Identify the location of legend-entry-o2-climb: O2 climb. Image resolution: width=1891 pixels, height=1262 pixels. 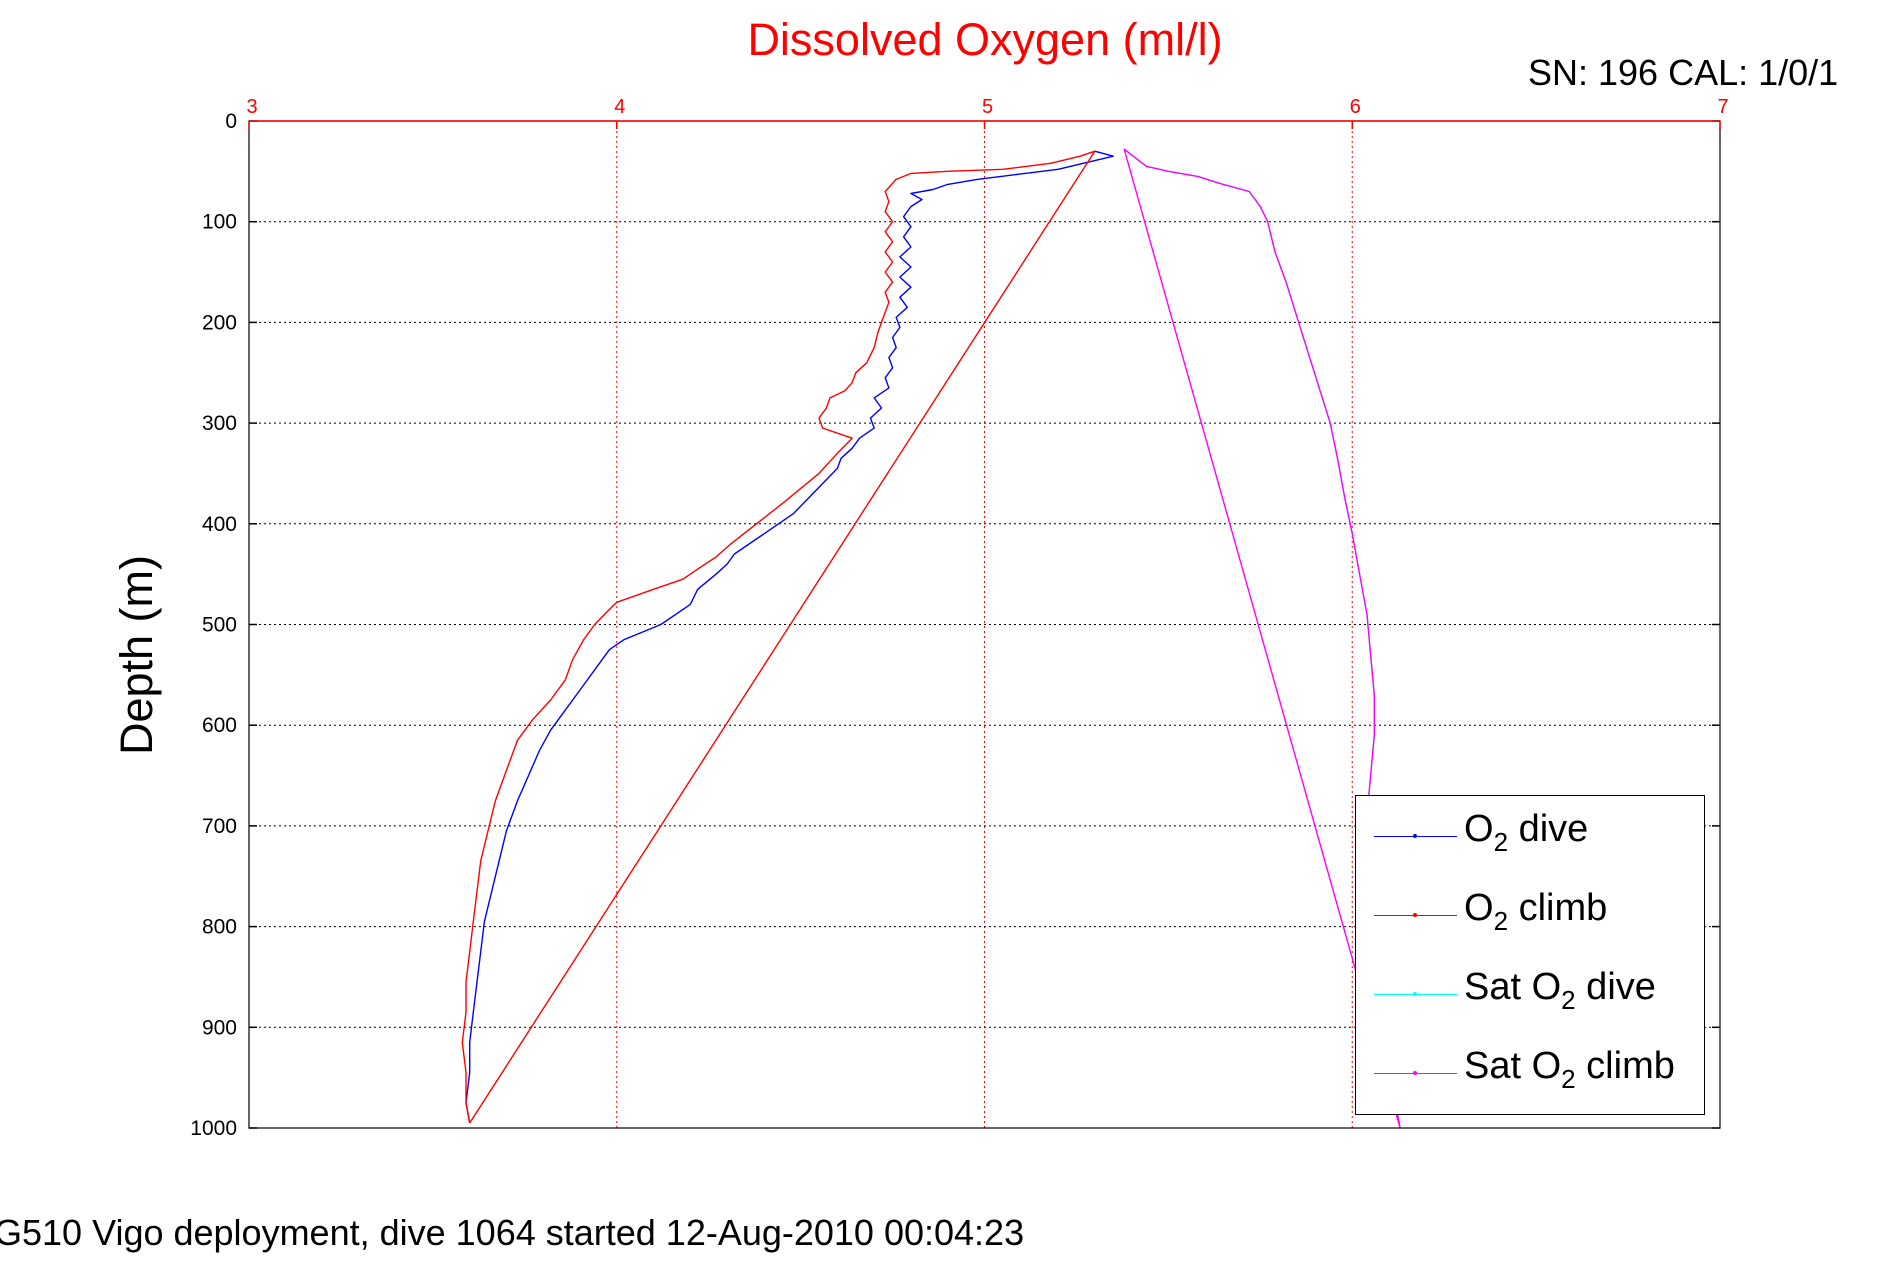
(1530, 905).